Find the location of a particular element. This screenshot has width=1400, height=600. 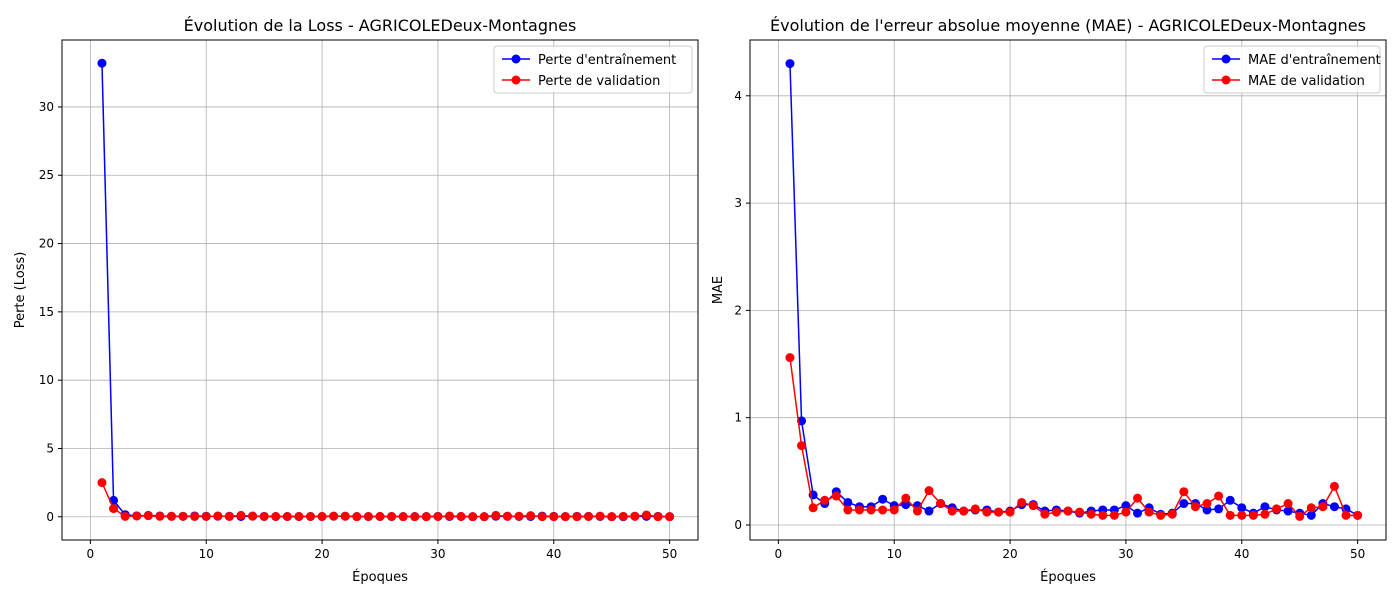

y-tick-label: 15 is located at coordinates (46, 312).